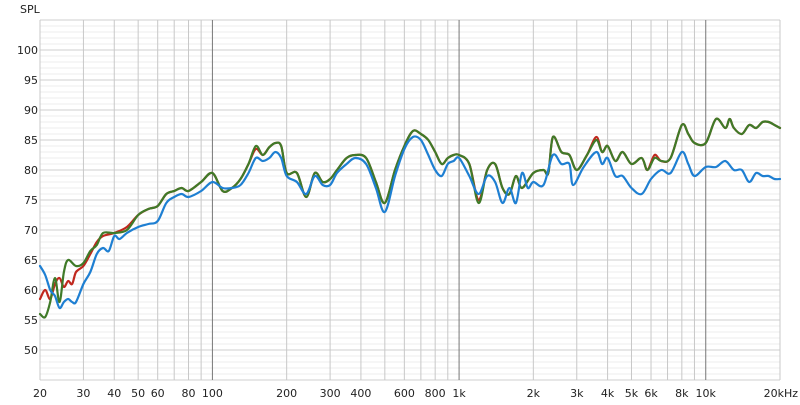  I want to click on x-tick-label: 3k, so click(577, 393).